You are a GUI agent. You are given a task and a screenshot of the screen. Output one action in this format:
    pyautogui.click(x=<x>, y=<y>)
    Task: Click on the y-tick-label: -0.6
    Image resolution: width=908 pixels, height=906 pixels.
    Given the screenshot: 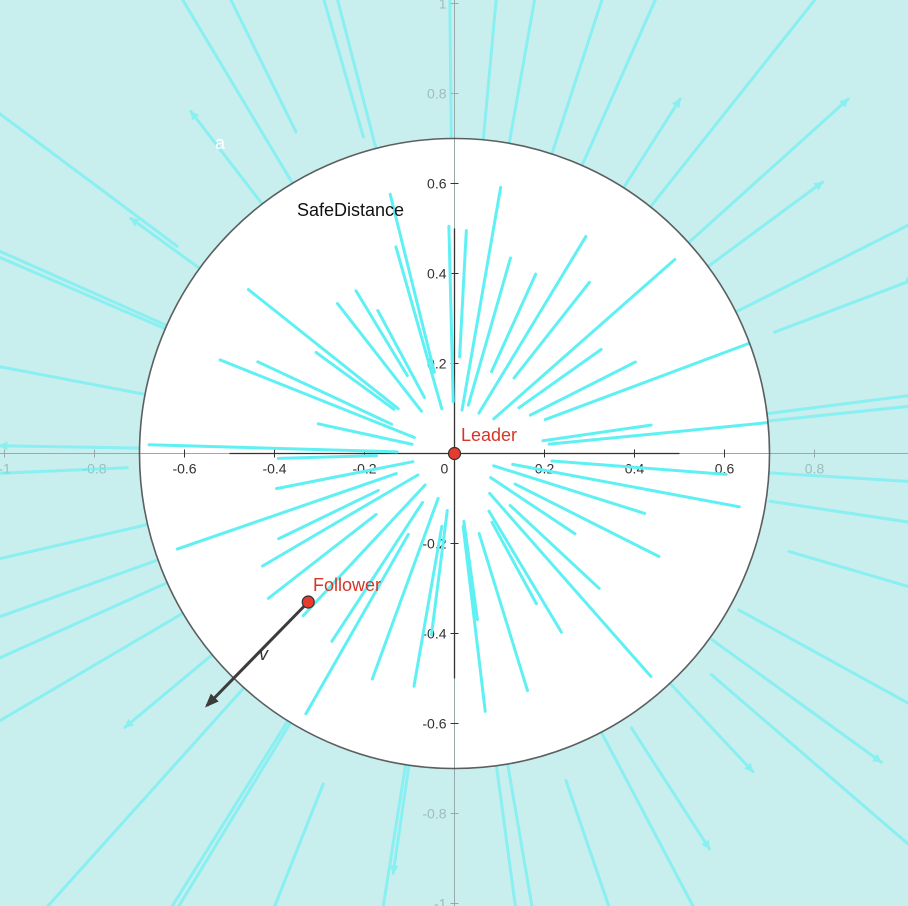 What is the action you would take?
    pyautogui.click(x=434, y=724)
    